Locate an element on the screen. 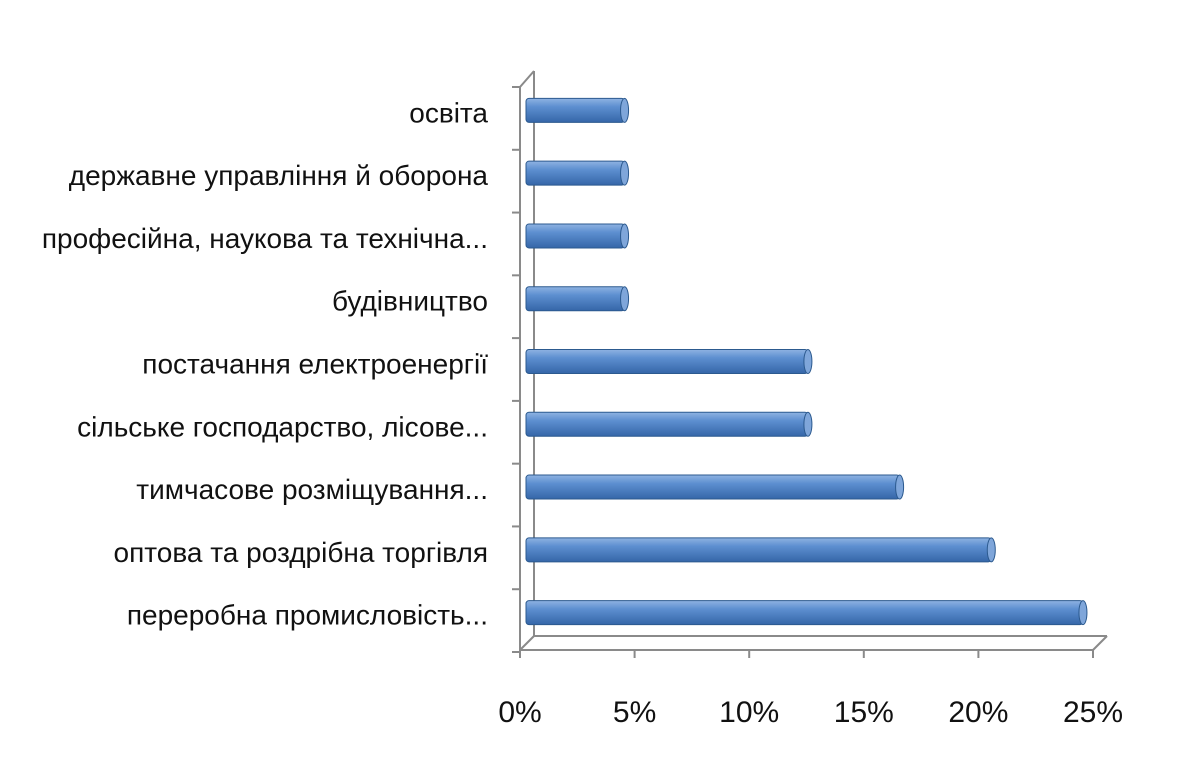 The height and width of the screenshot is (776, 1200). category-label: державне управління й оборона is located at coordinates (279, 175).